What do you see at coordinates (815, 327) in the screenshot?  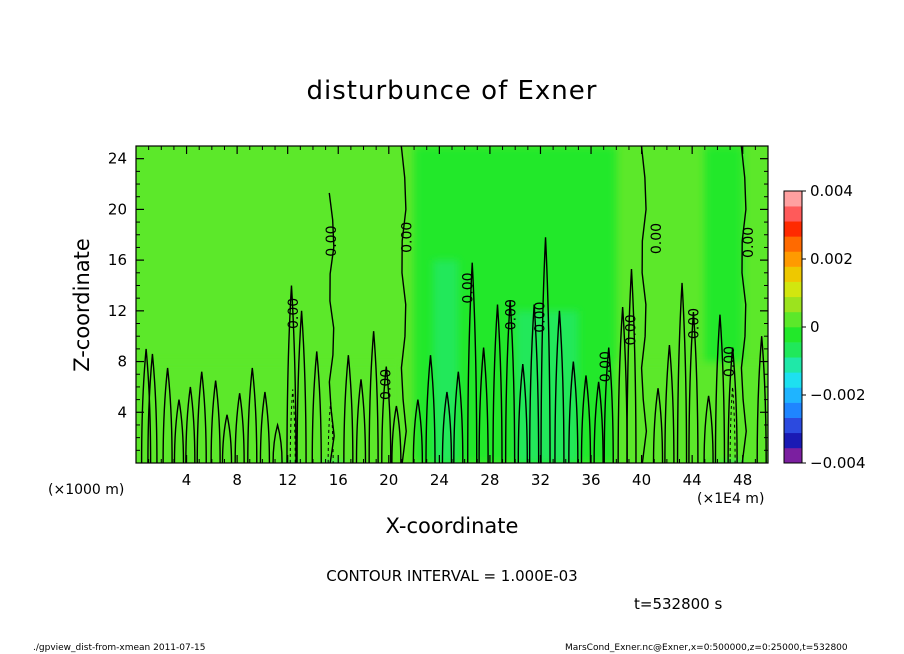 I see `colorbar-label: 0` at bounding box center [815, 327].